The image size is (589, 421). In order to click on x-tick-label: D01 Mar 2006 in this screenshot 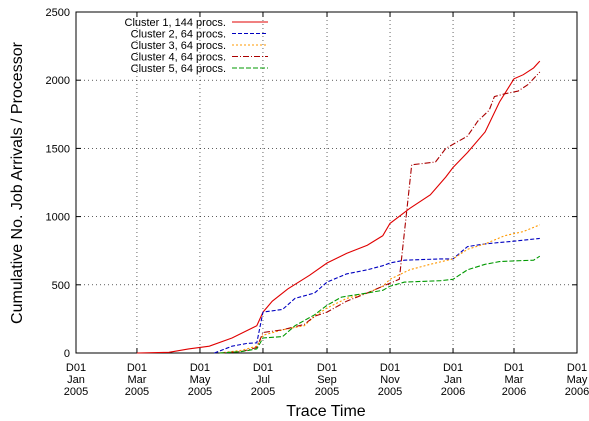, I will do `click(514, 380)`.